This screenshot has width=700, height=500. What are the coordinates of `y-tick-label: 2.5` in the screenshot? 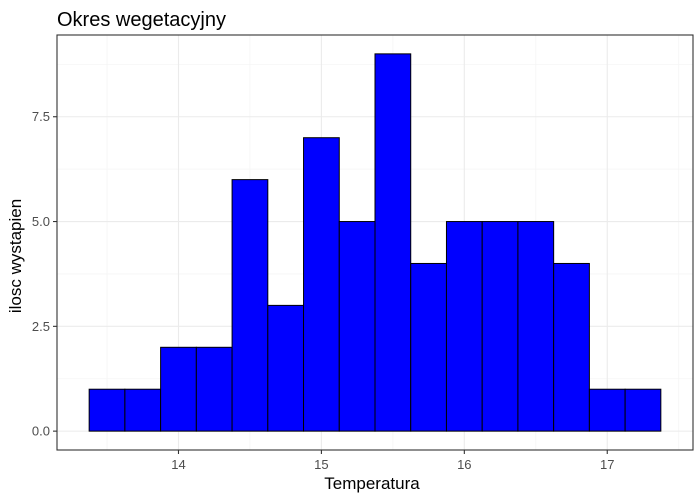 It's located at (41, 326).